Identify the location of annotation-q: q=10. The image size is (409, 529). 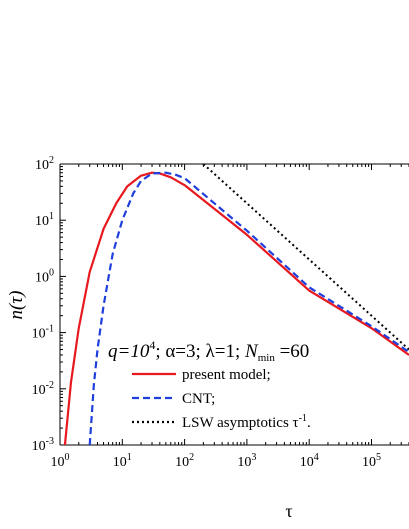
(129, 351).